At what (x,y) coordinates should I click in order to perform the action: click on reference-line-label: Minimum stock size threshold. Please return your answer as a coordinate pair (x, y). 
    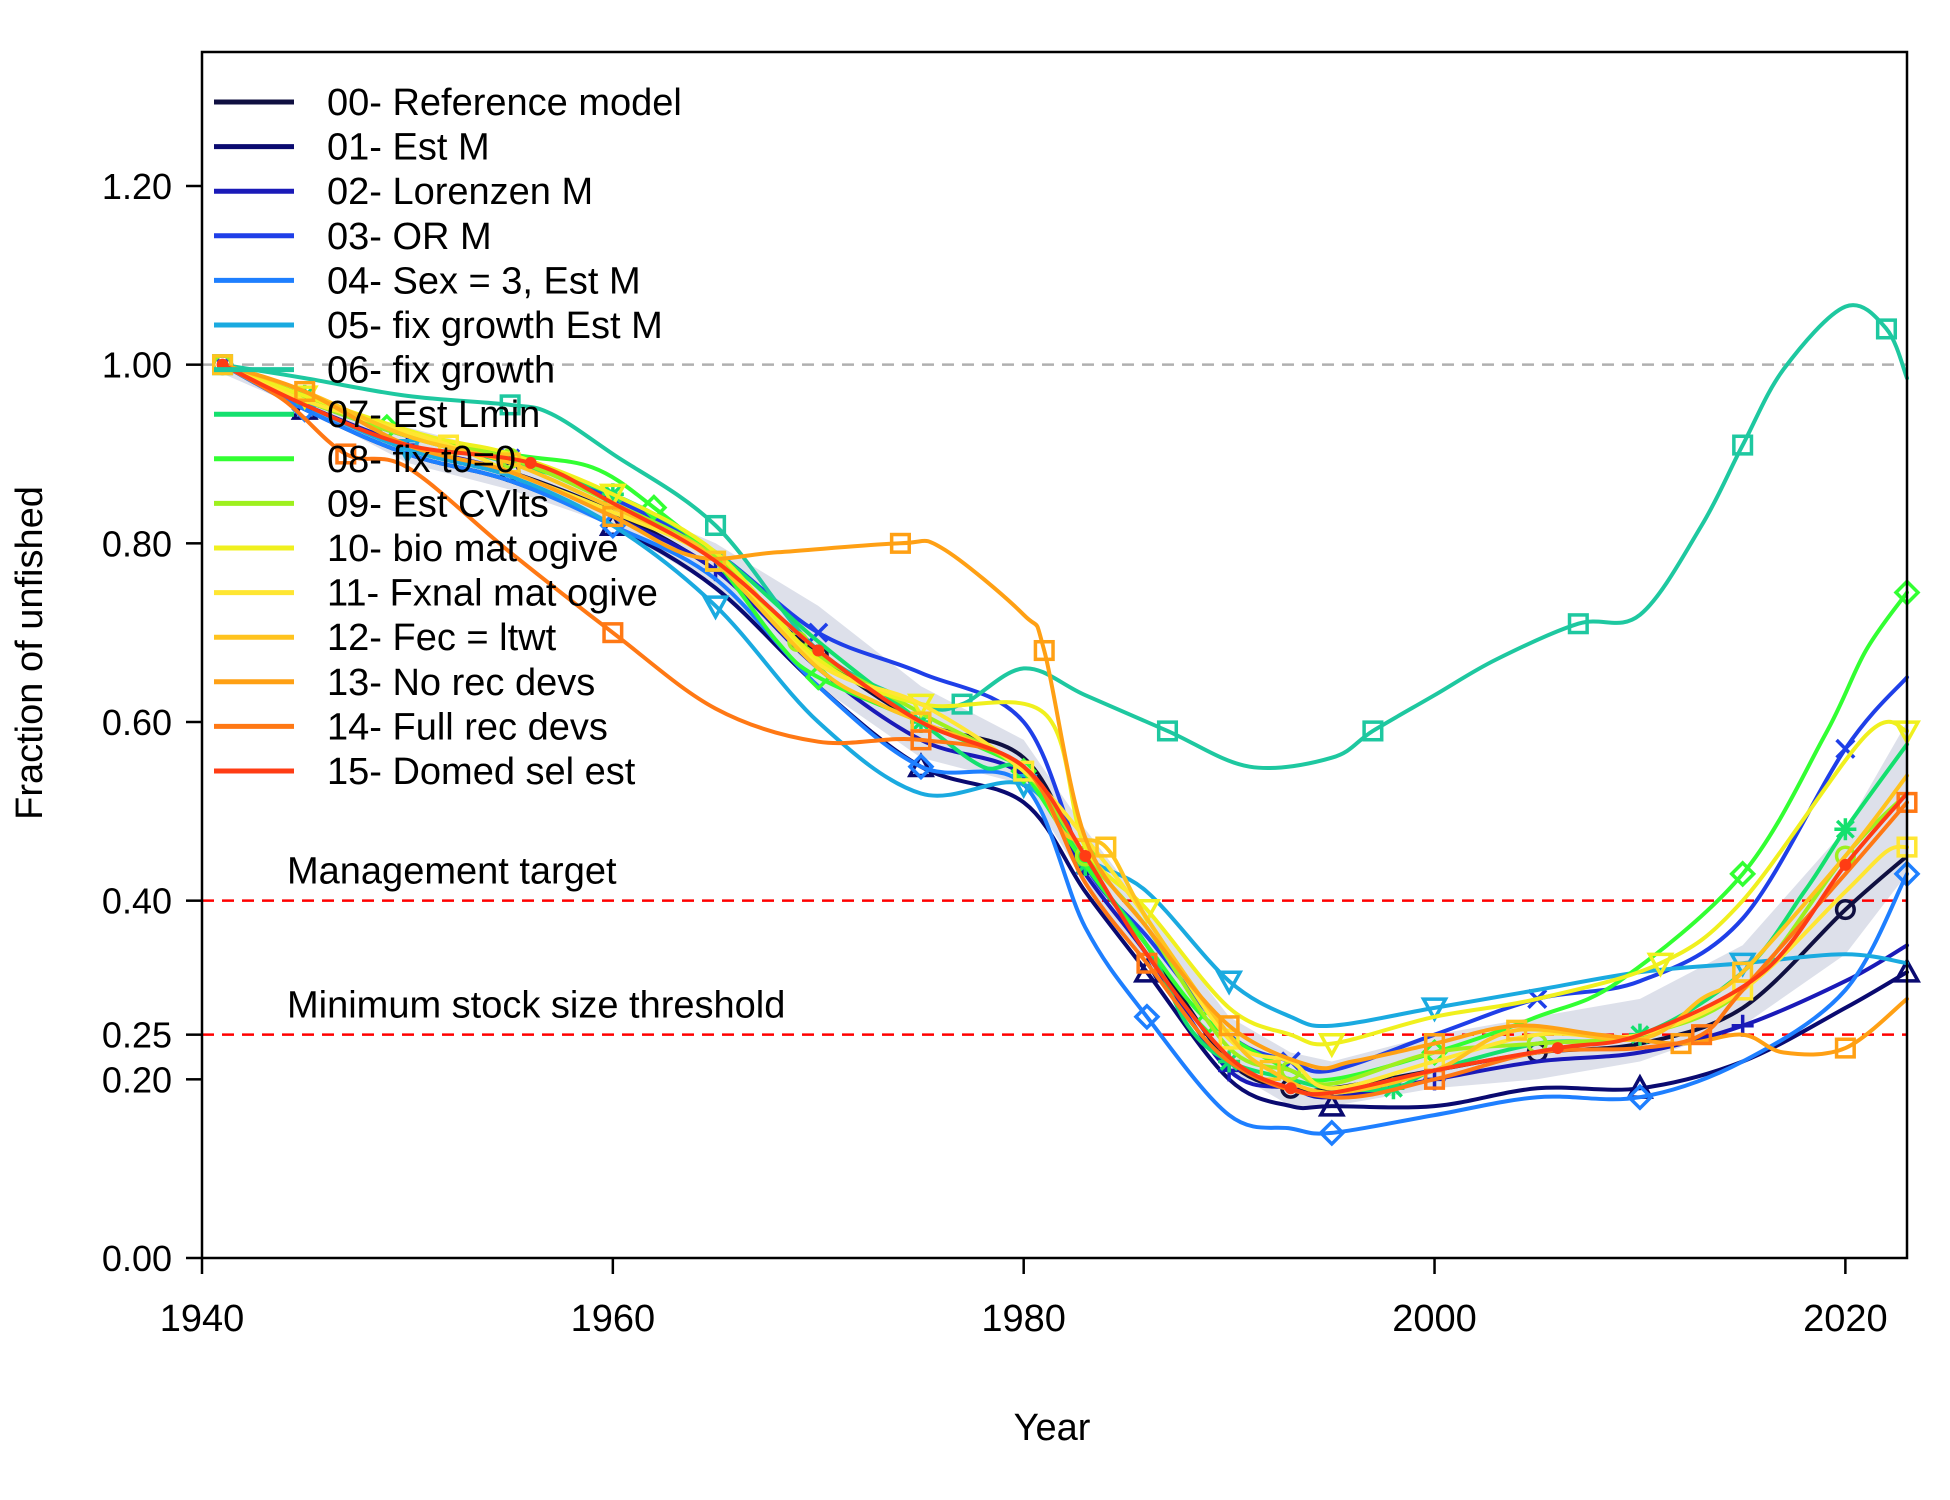
    Looking at the image, I should click on (536, 1006).